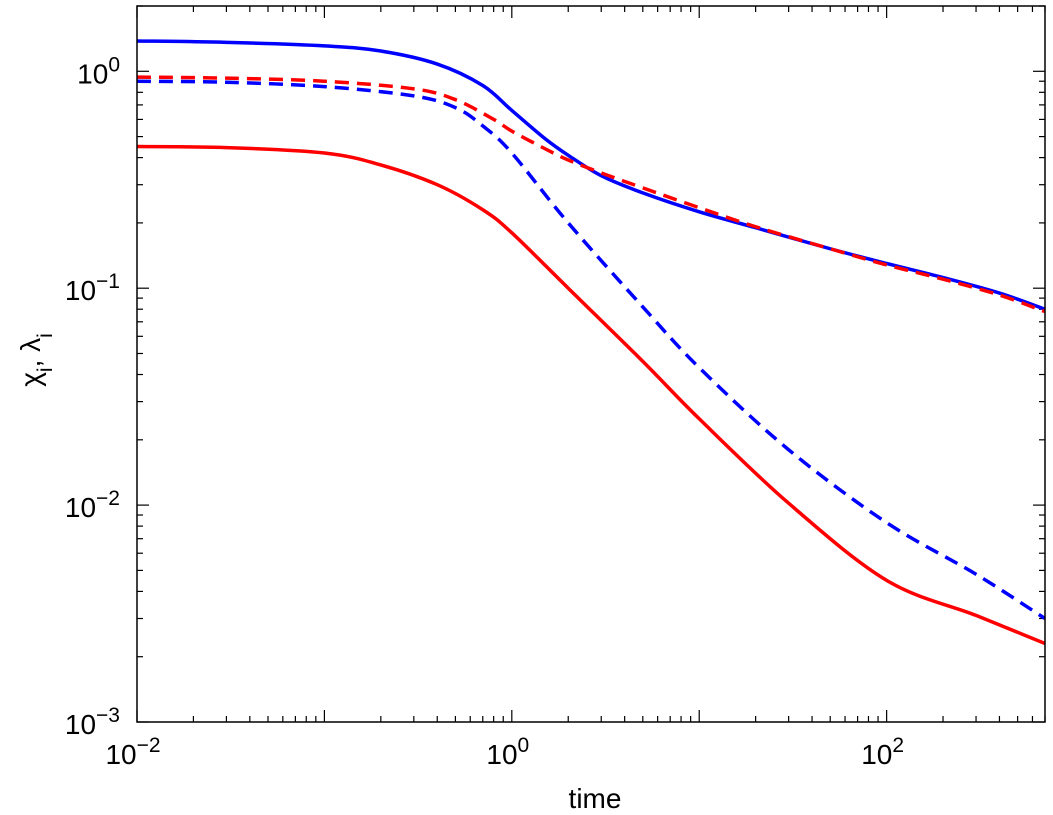  I want to click on y-tick-label: 10⁻¹, so click(92, 288).